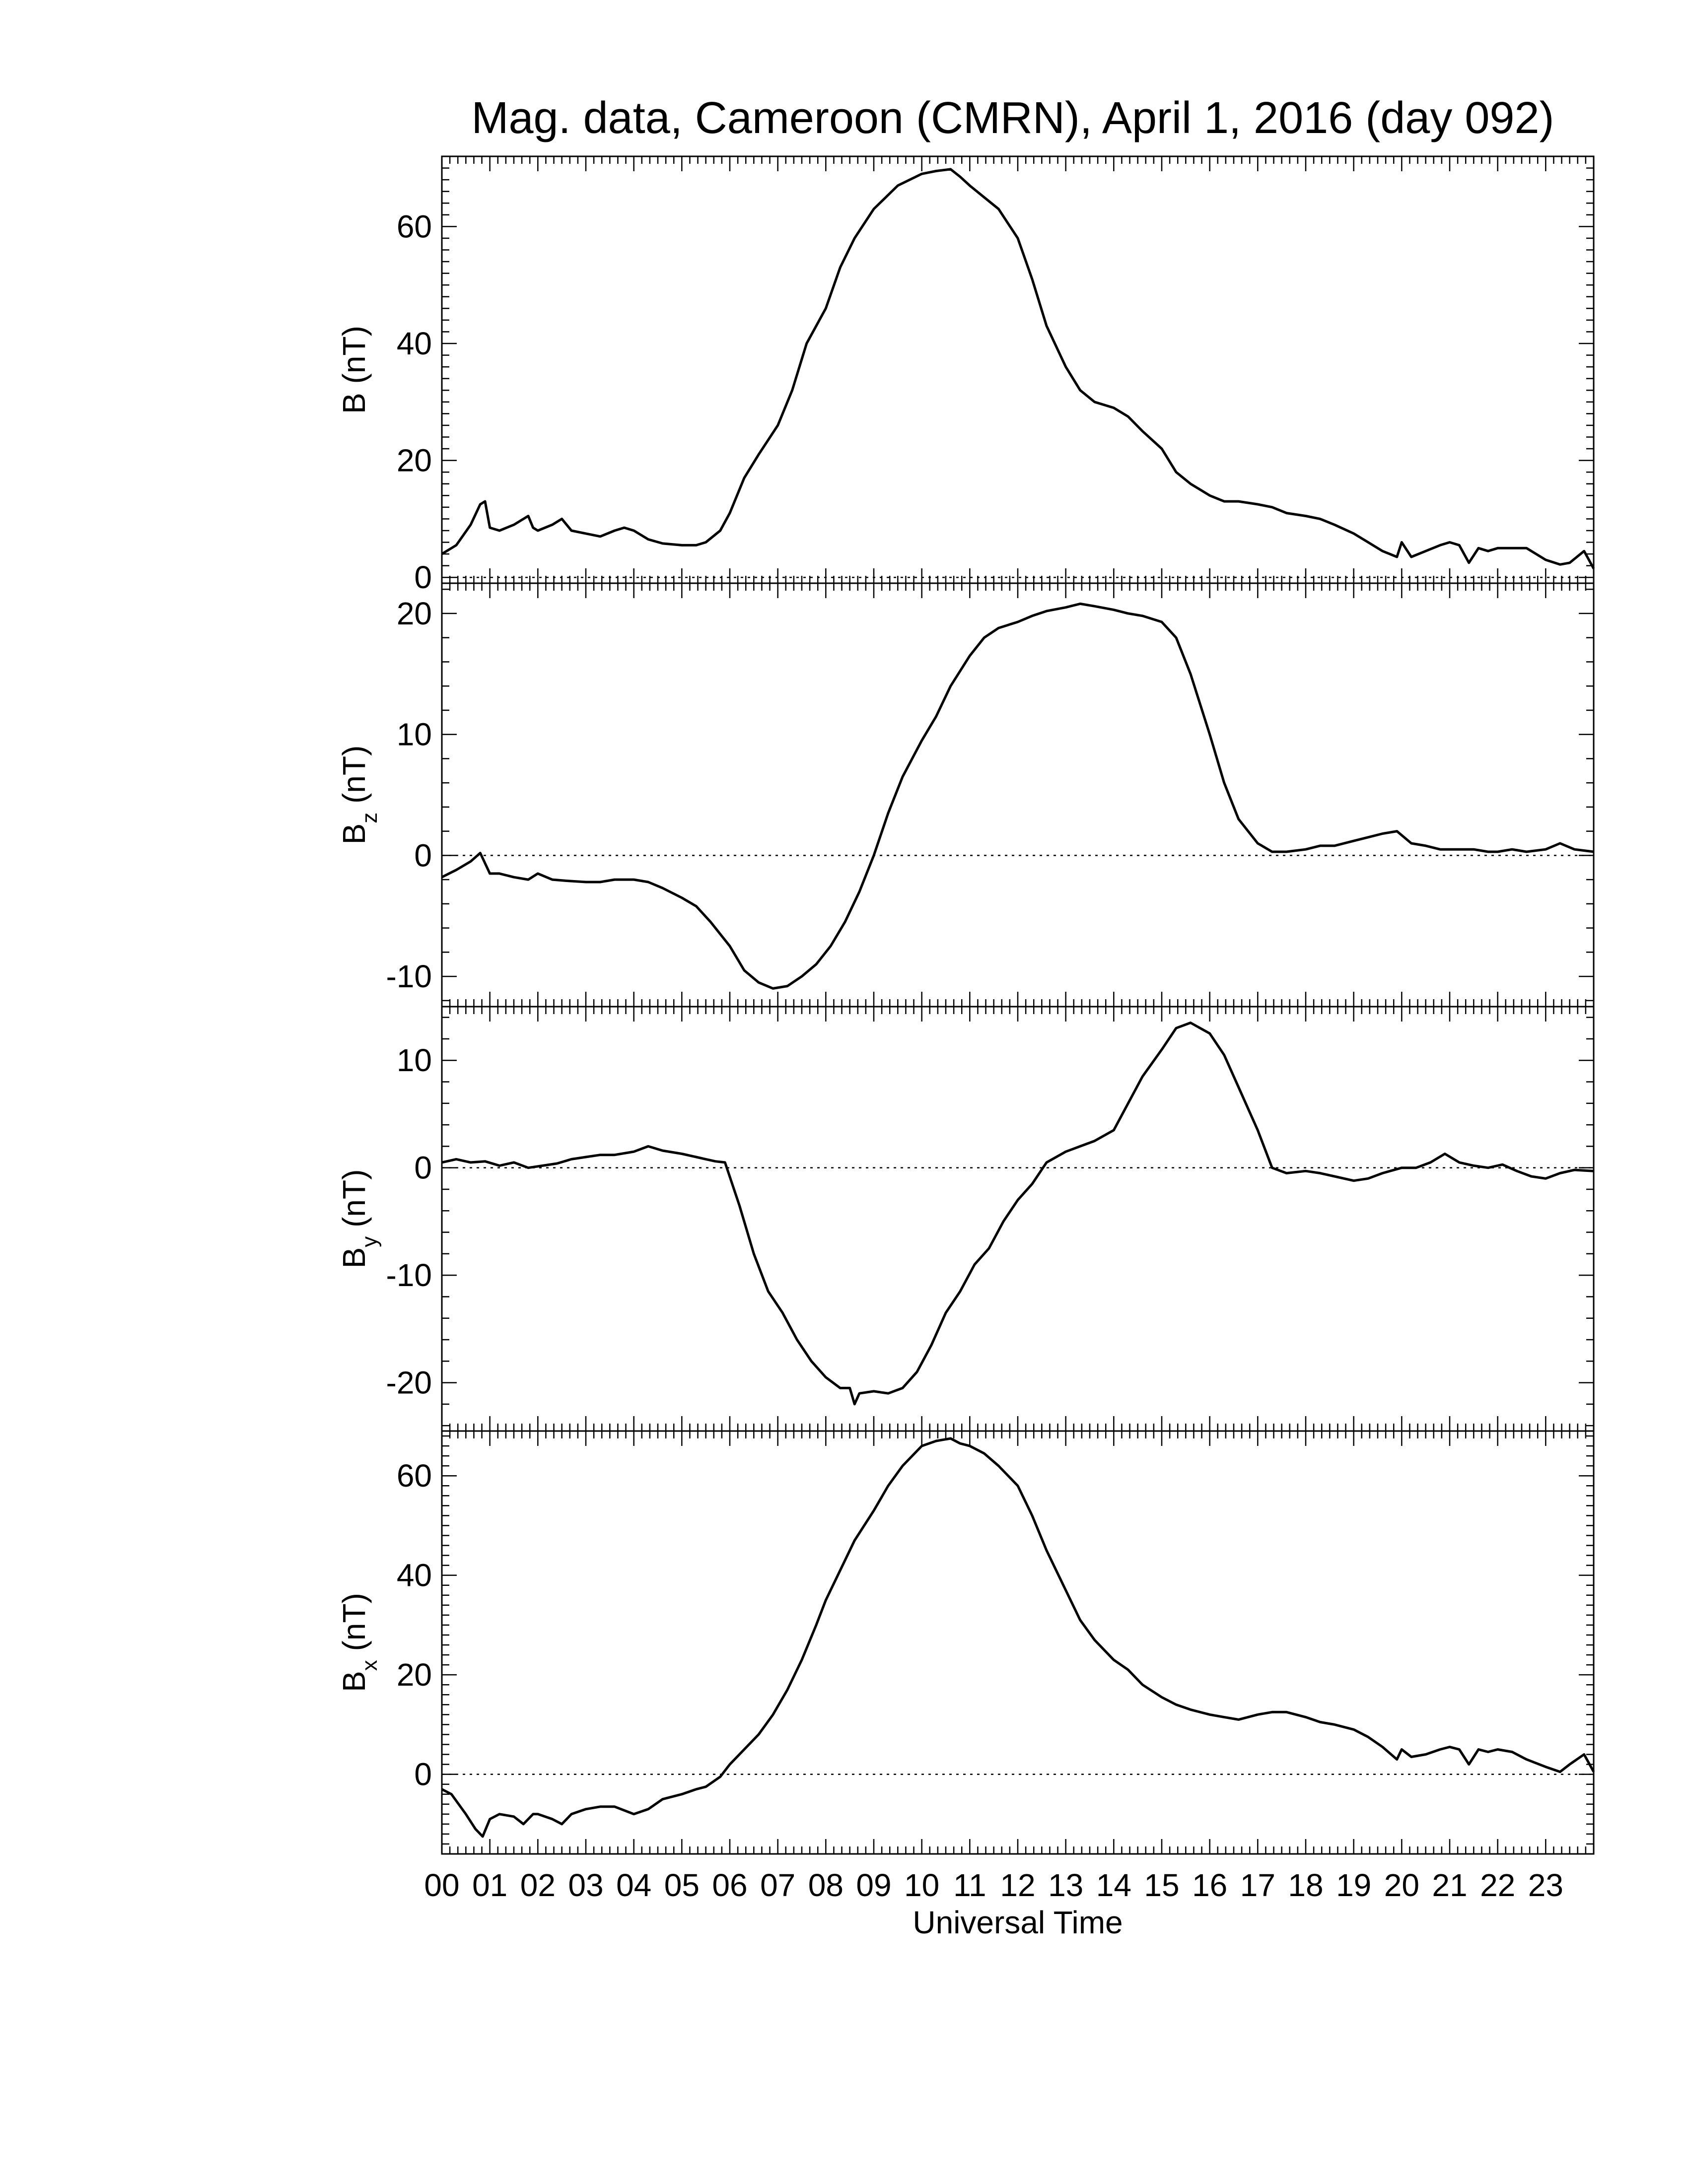  What do you see at coordinates (1018, 1922) in the screenshot?
I see `x-axis-label: Universal Time` at bounding box center [1018, 1922].